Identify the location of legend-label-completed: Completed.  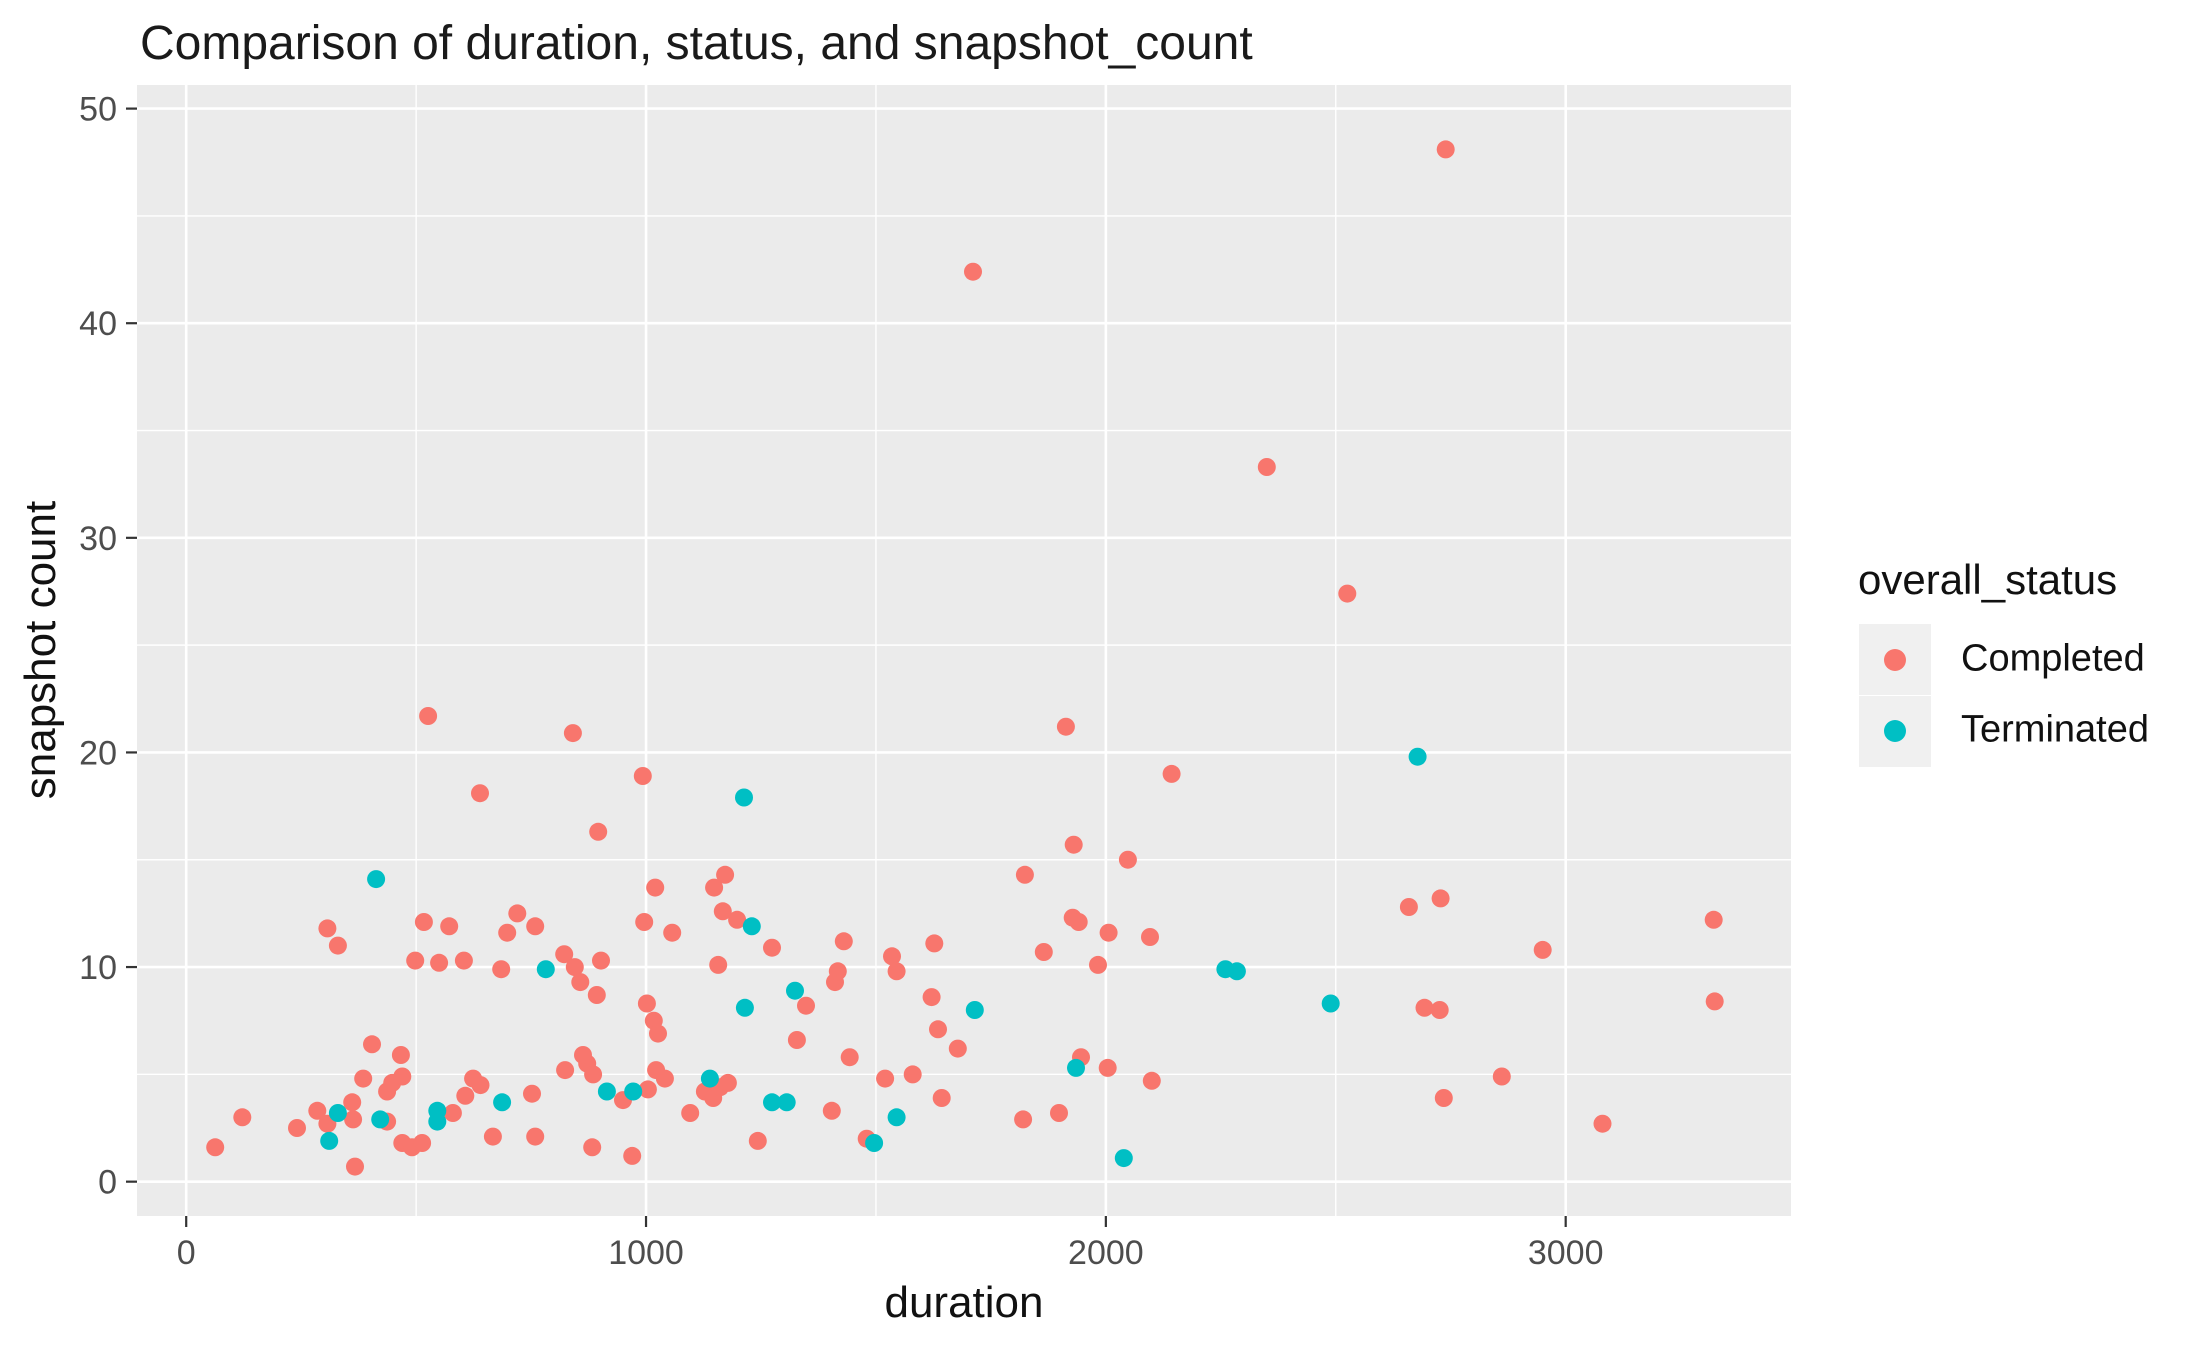
(2053, 658).